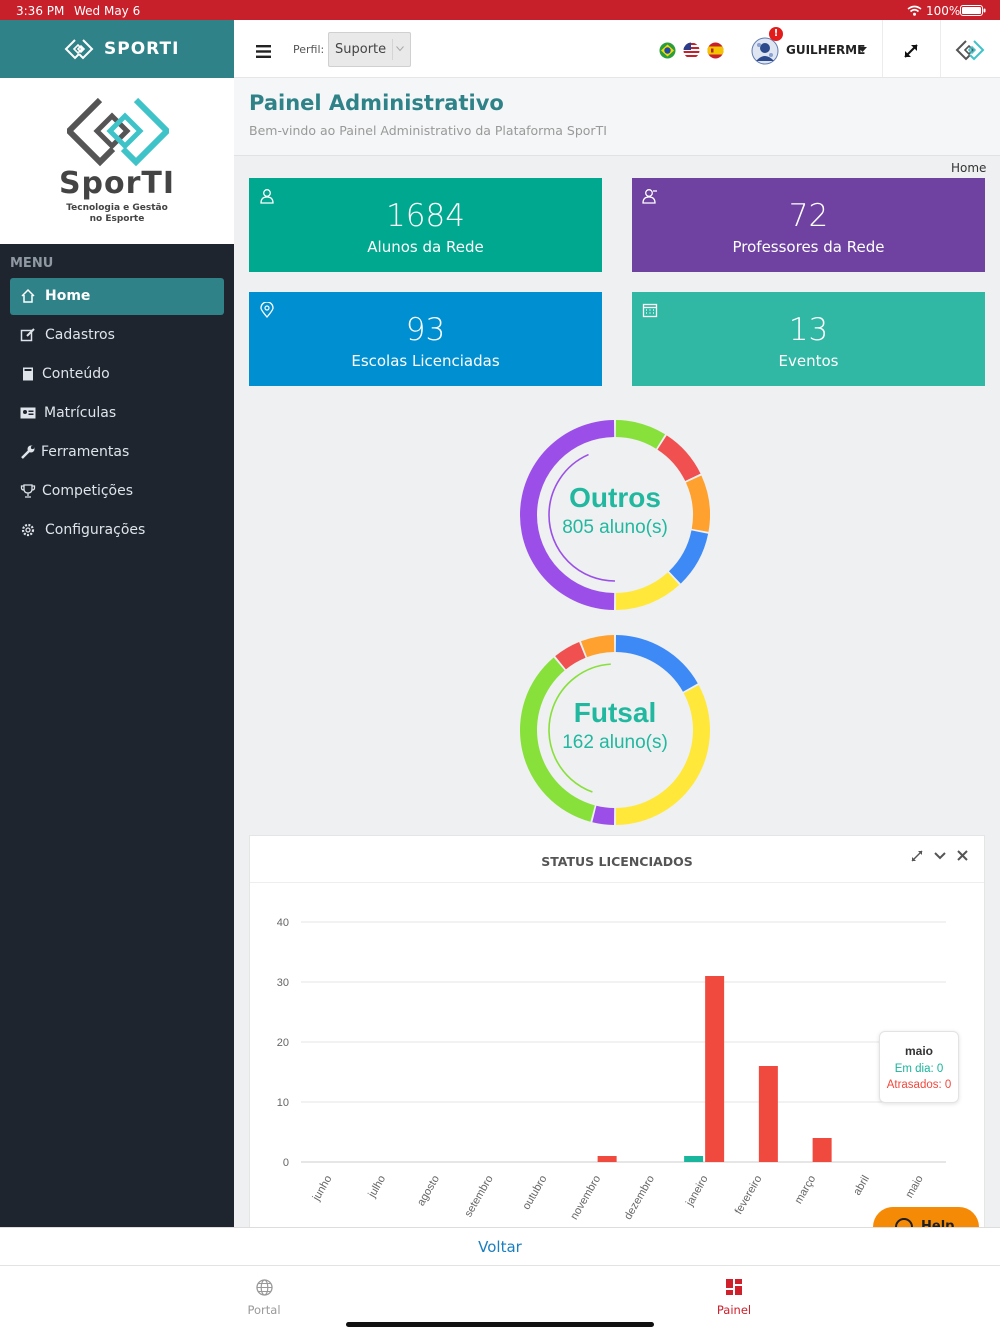 The height and width of the screenshot is (1334, 1000). What do you see at coordinates (639, 1198) in the screenshot?
I see `x-tick-label: dezembro` at bounding box center [639, 1198].